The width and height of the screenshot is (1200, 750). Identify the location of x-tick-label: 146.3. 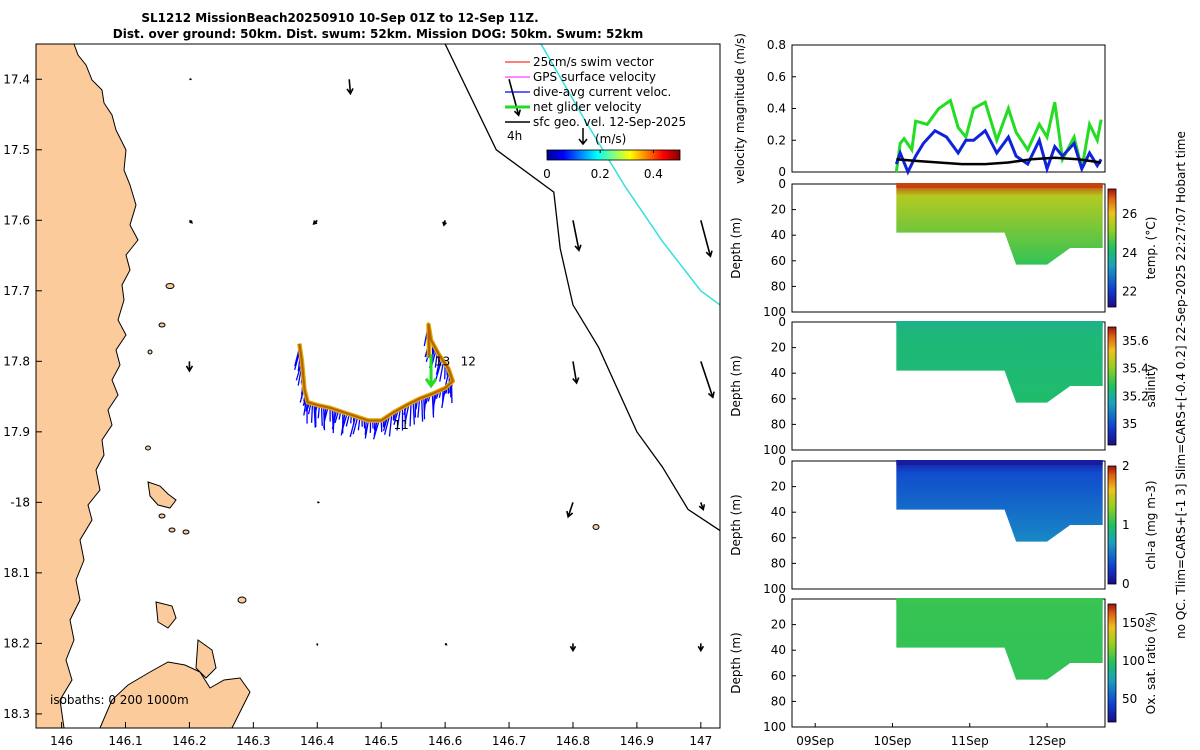
(253, 741).